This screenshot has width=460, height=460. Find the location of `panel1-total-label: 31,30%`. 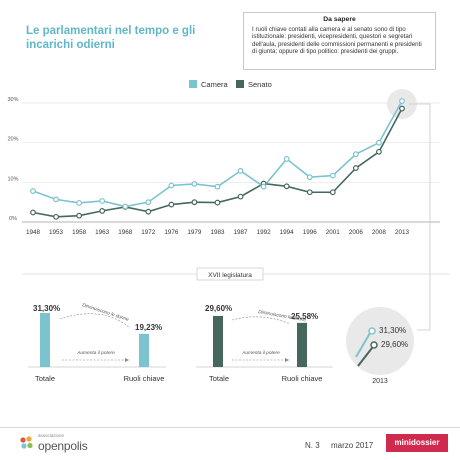

panel1-total-label: 31,30% is located at coordinates (46, 308).